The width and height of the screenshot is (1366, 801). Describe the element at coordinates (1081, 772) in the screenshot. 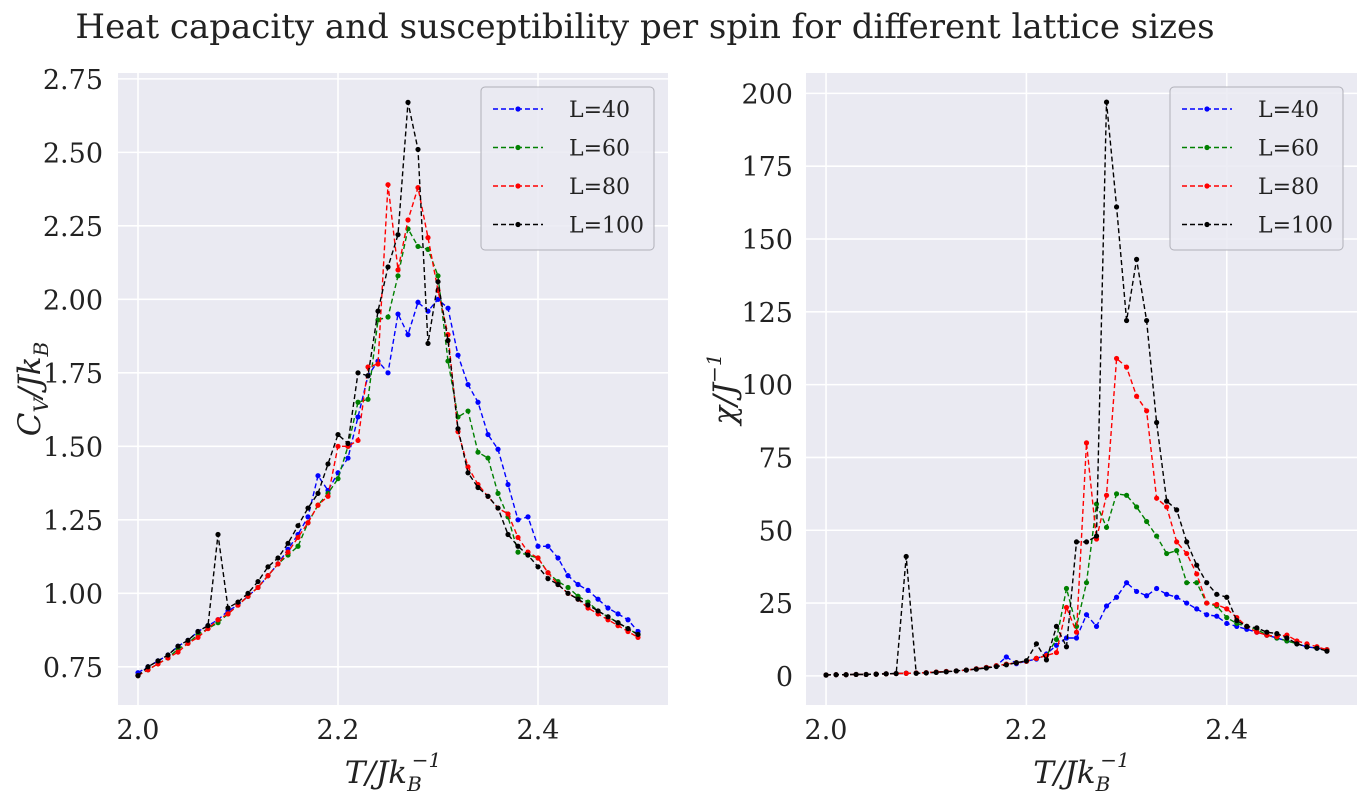

I see `x-axis-label: T/JkB−1` at that location.